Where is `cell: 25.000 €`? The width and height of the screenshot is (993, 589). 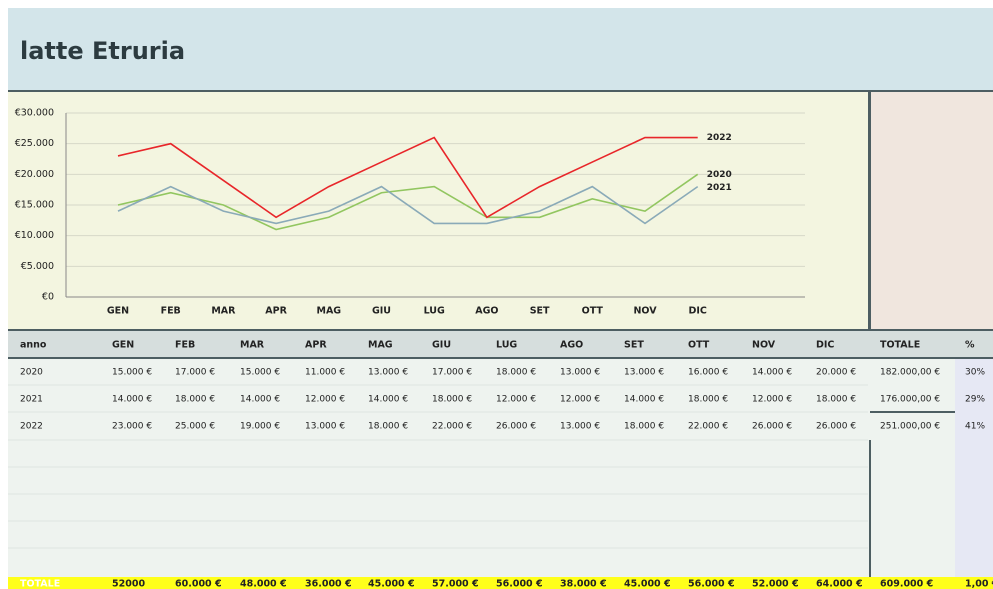
cell: 25.000 € is located at coordinates (195, 427).